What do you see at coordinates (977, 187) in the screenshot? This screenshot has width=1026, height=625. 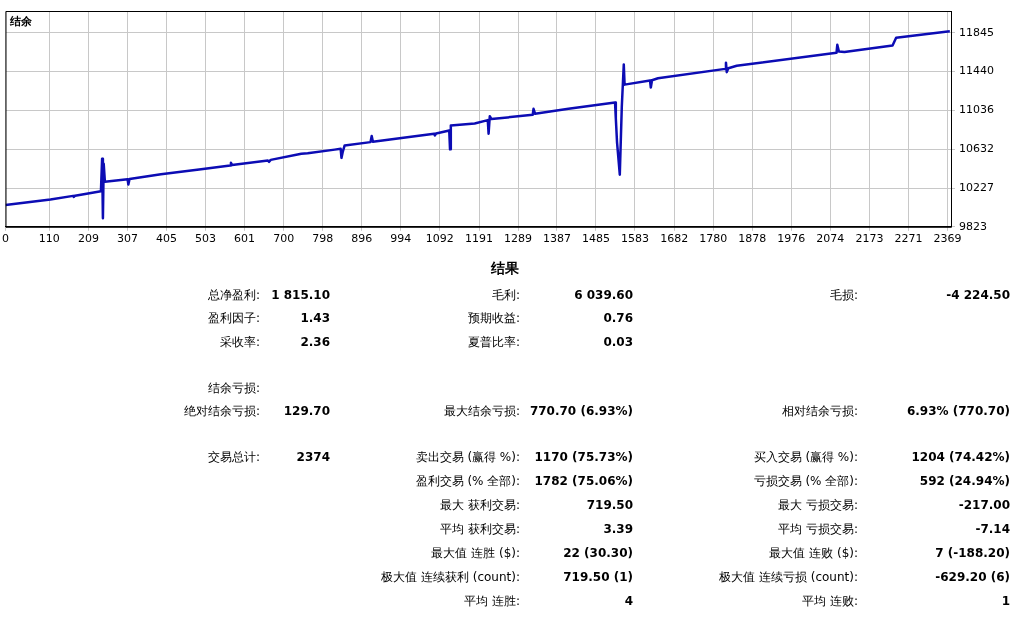 I see `y-tick-label: 10227` at bounding box center [977, 187].